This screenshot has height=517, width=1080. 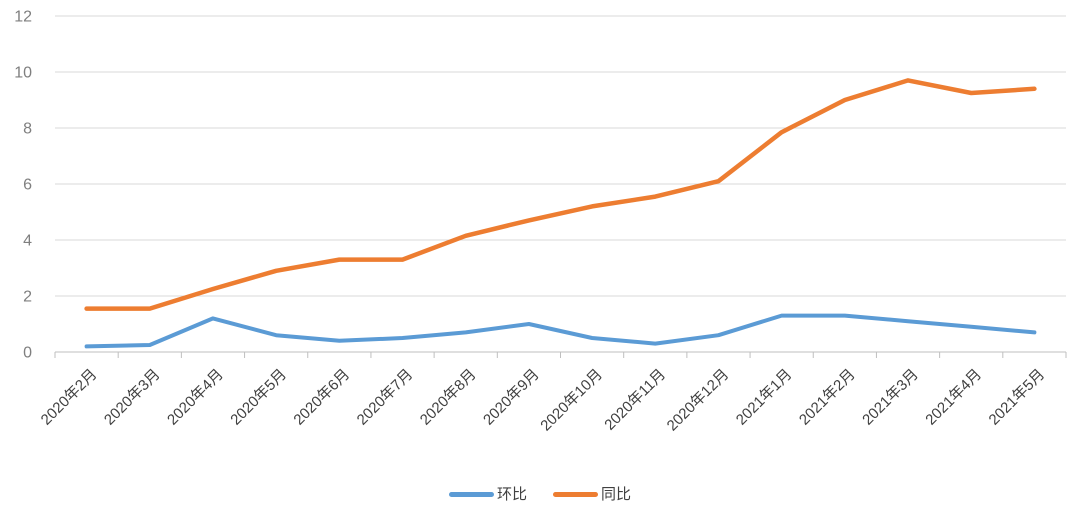 I want to click on legend-swatch-tongbi, so click(x=575, y=494).